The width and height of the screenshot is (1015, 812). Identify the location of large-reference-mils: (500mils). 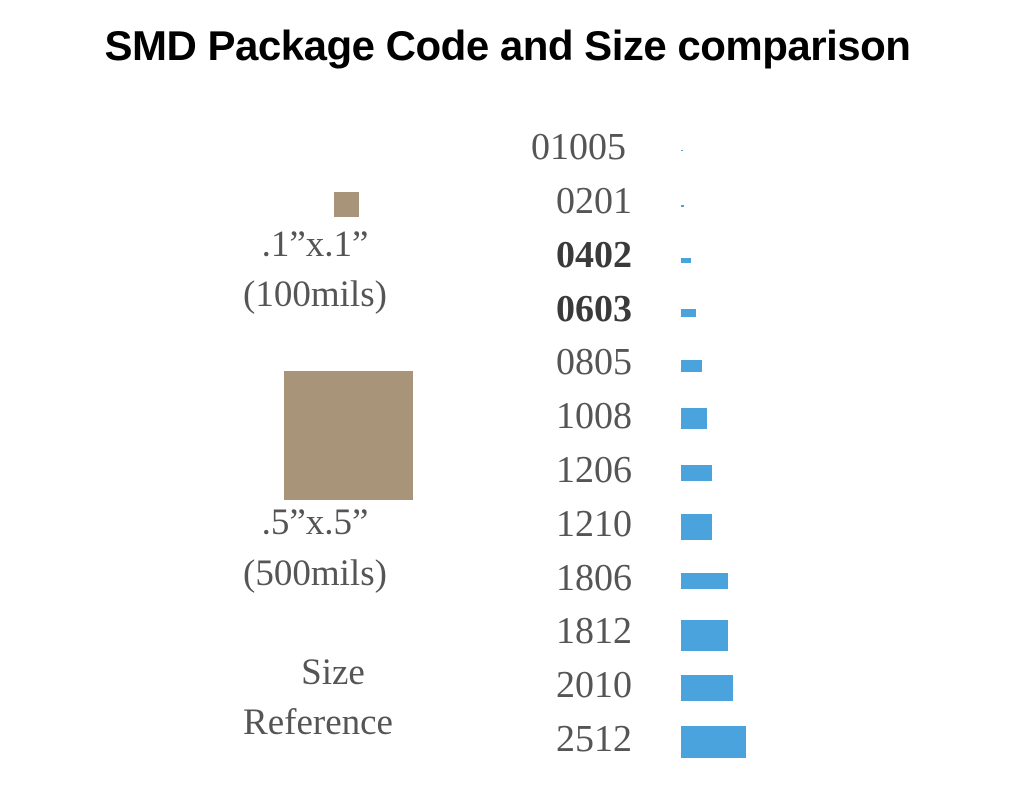
(315, 573).